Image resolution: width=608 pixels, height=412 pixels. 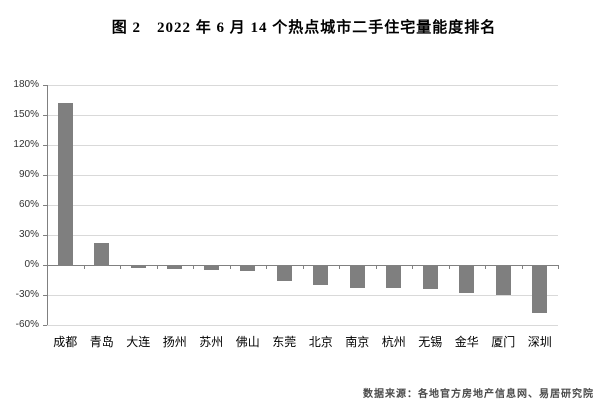 What do you see at coordinates (503, 342) in the screenshot?
I see `x-axis-label: 厦门` at bounding box center [503, 342].